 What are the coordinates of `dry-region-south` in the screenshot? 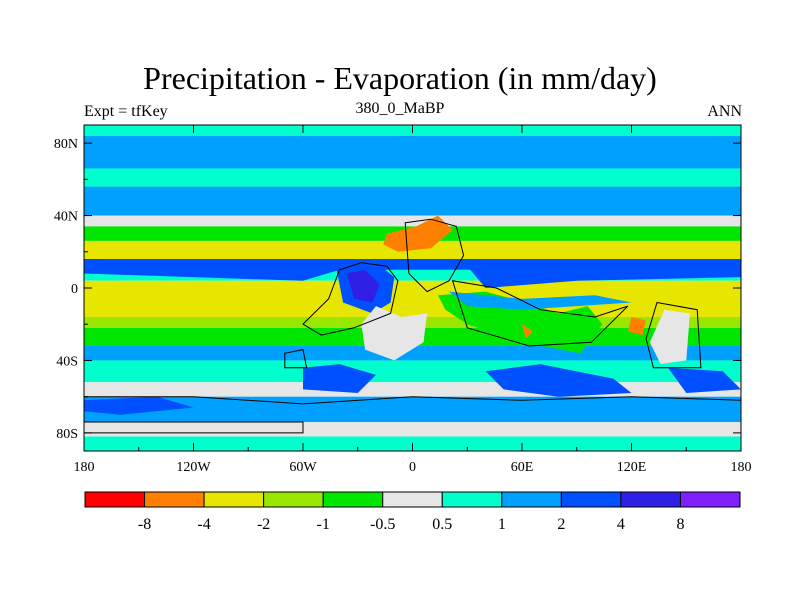 It's located at (520, 322).